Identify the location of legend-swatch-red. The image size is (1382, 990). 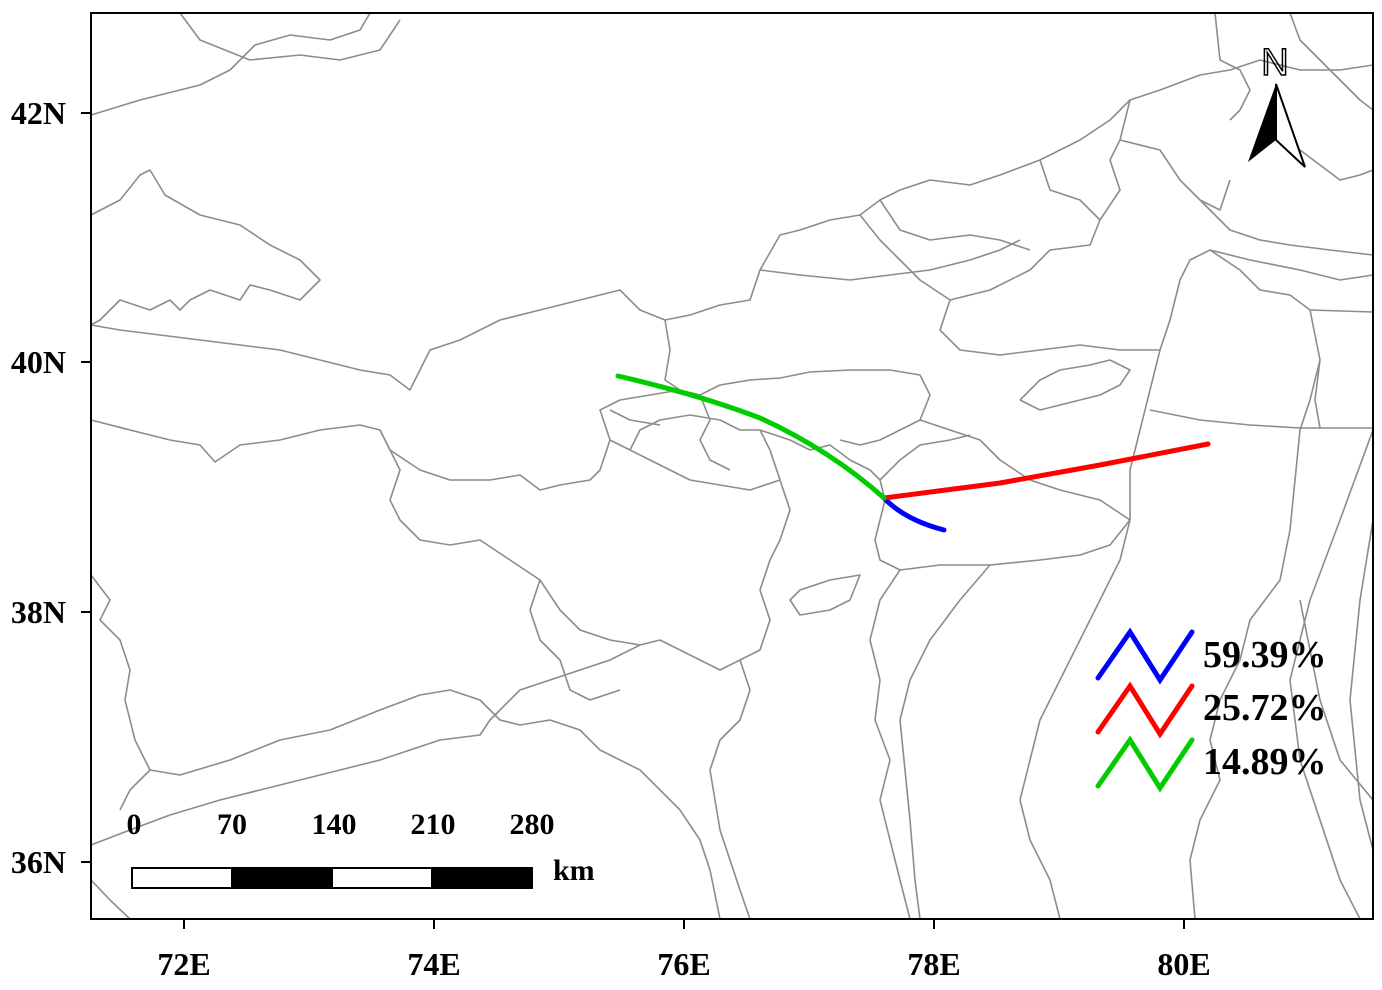
(1145, 710).